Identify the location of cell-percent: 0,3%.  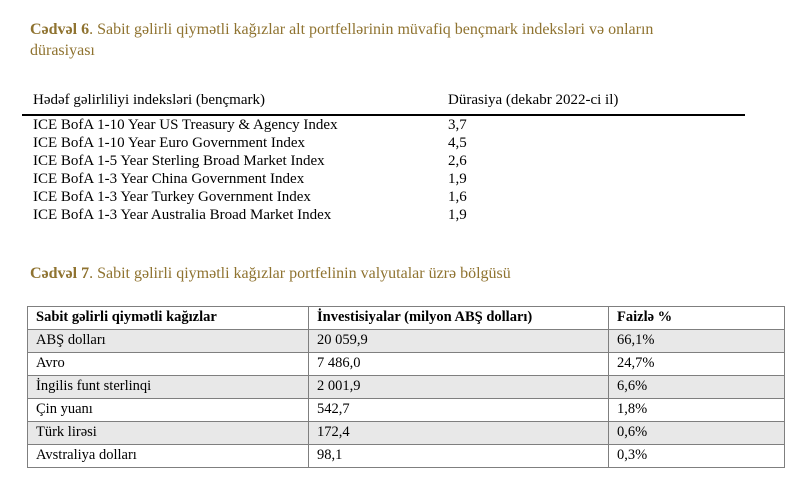
(696, 456).